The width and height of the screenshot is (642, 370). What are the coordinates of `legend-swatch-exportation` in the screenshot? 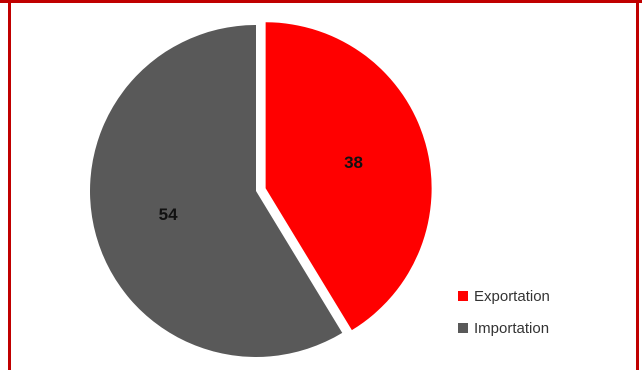 It's located at (463, 296).